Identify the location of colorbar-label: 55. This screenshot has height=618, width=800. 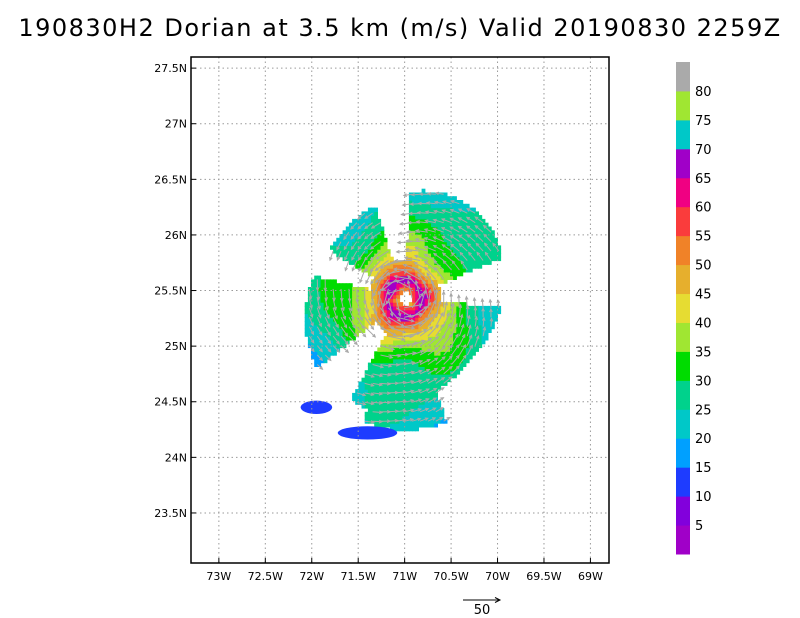
(703, 237).